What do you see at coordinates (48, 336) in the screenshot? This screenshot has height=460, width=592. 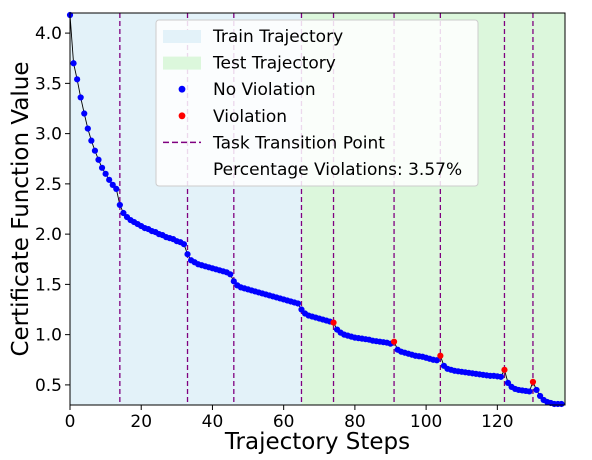 I see `y-tick-label: 1.0` at bounding box center [48, 336].